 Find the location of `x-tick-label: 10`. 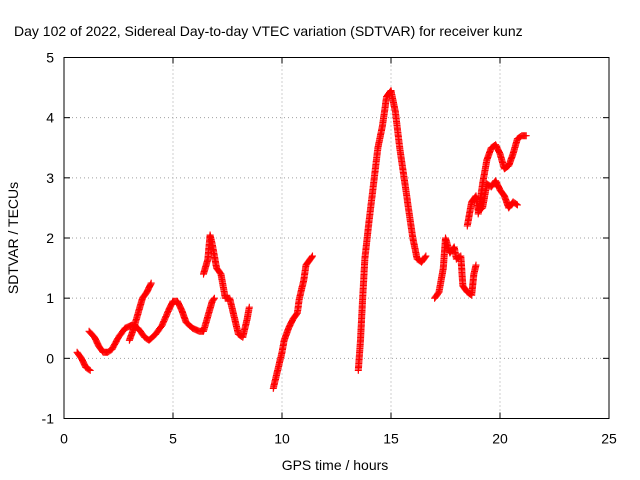

x-tick-label: 10 is located at coordinates (282, 439).